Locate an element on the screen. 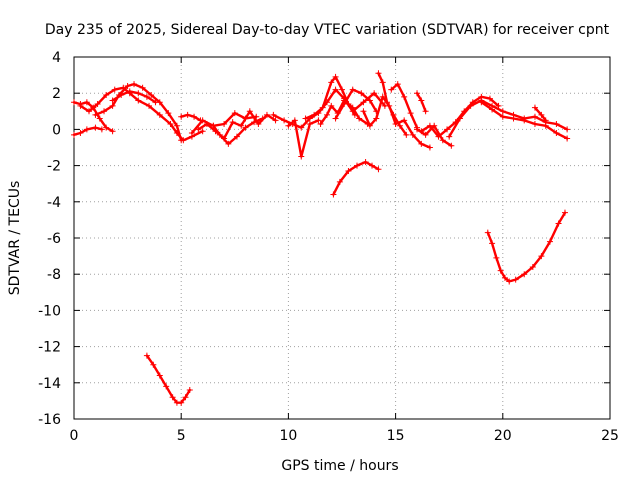 This screenshot has height=480, width=640. series-sat-q is located at coordinates (392, 104).